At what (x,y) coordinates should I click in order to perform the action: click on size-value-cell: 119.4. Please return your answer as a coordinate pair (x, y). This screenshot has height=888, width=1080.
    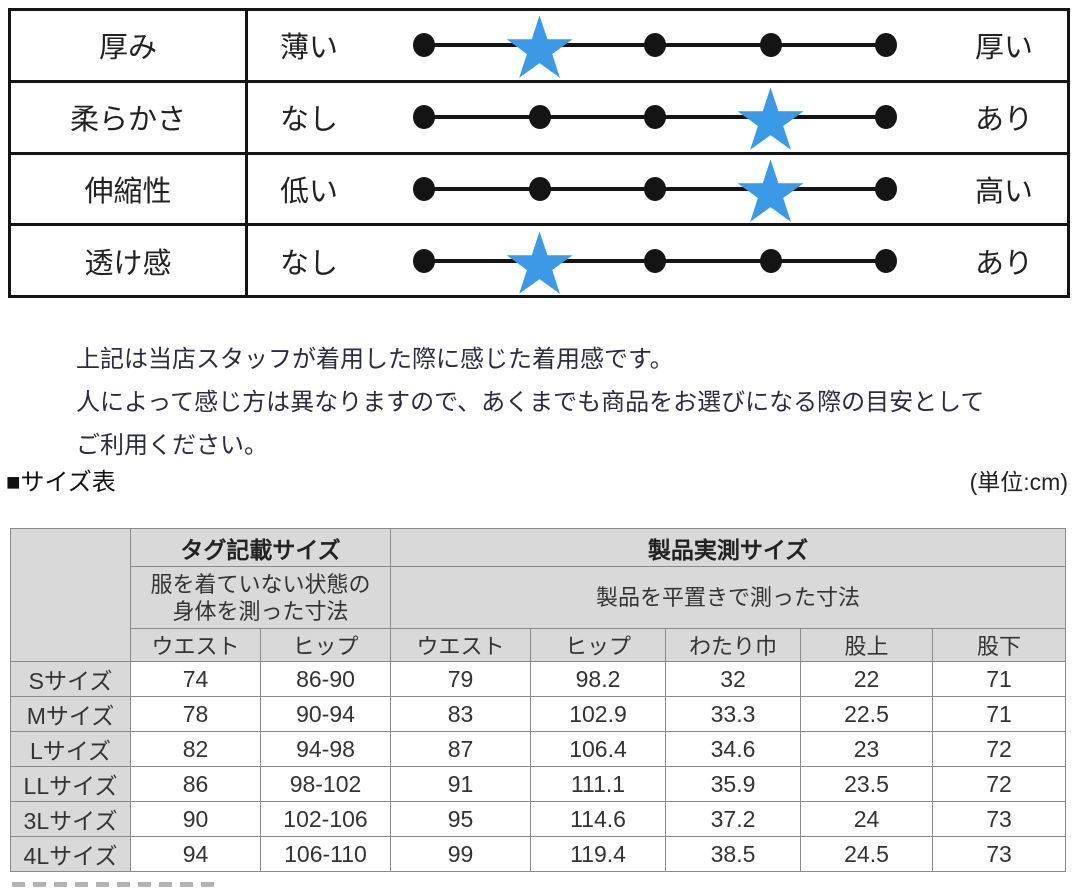
    Looking at the image, I should click on (598, 854).